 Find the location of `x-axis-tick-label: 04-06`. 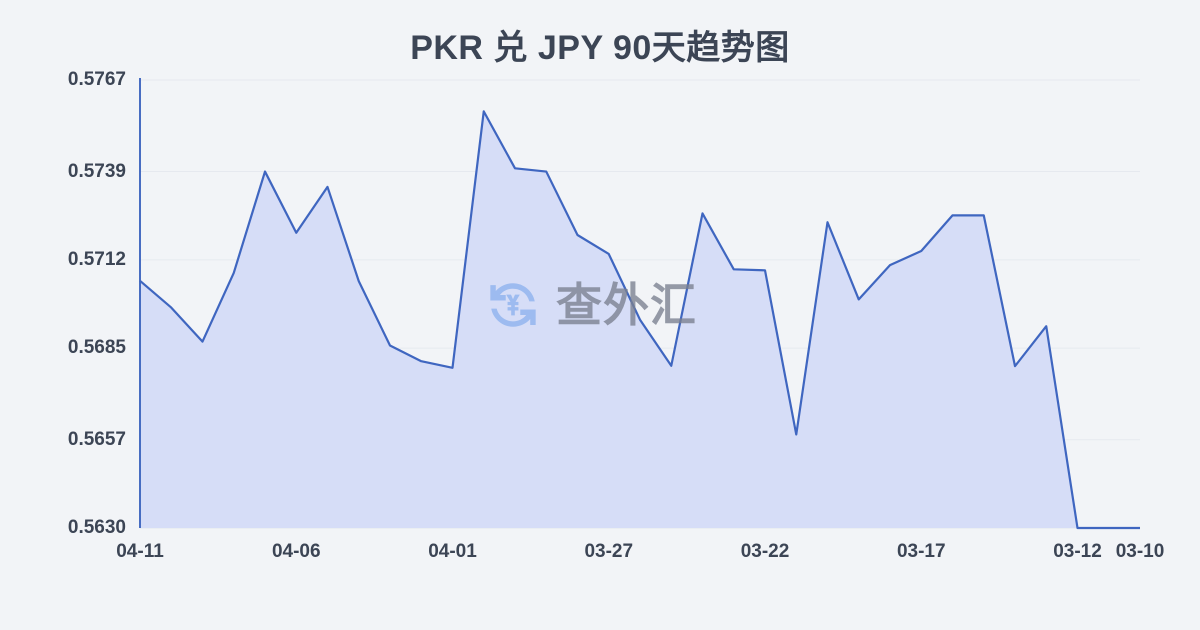

x-axis-tick-label: 04-06 is located at coordinates (296, 551).